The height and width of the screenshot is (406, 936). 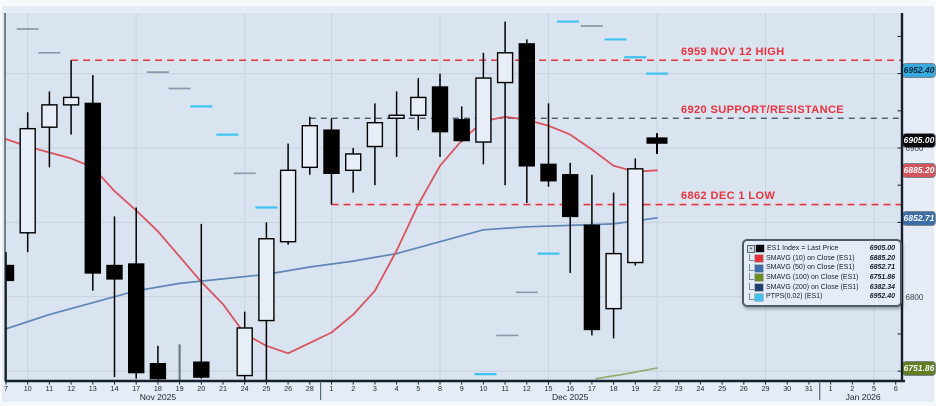 I want to click on svg-text: Nov 2025, so click(x=158, y=397).